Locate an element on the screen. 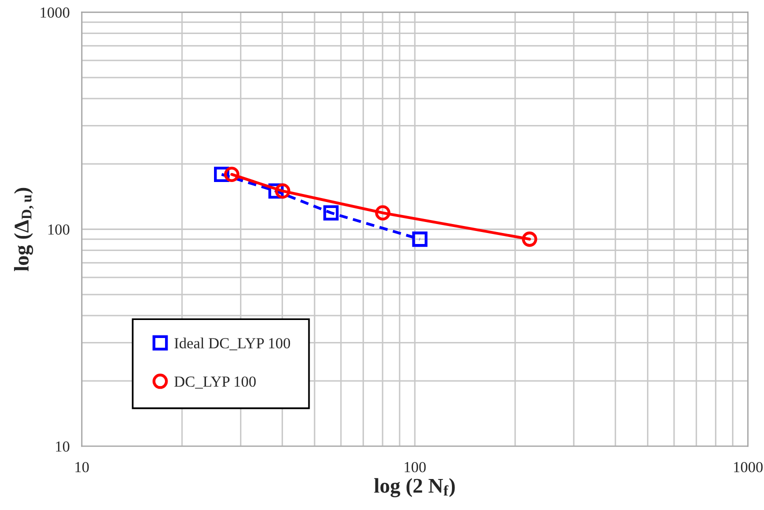 Image resolution: width=764 pixels, height=510 pixels. y-tick-label: 100 is located at coordinates (59, 229).